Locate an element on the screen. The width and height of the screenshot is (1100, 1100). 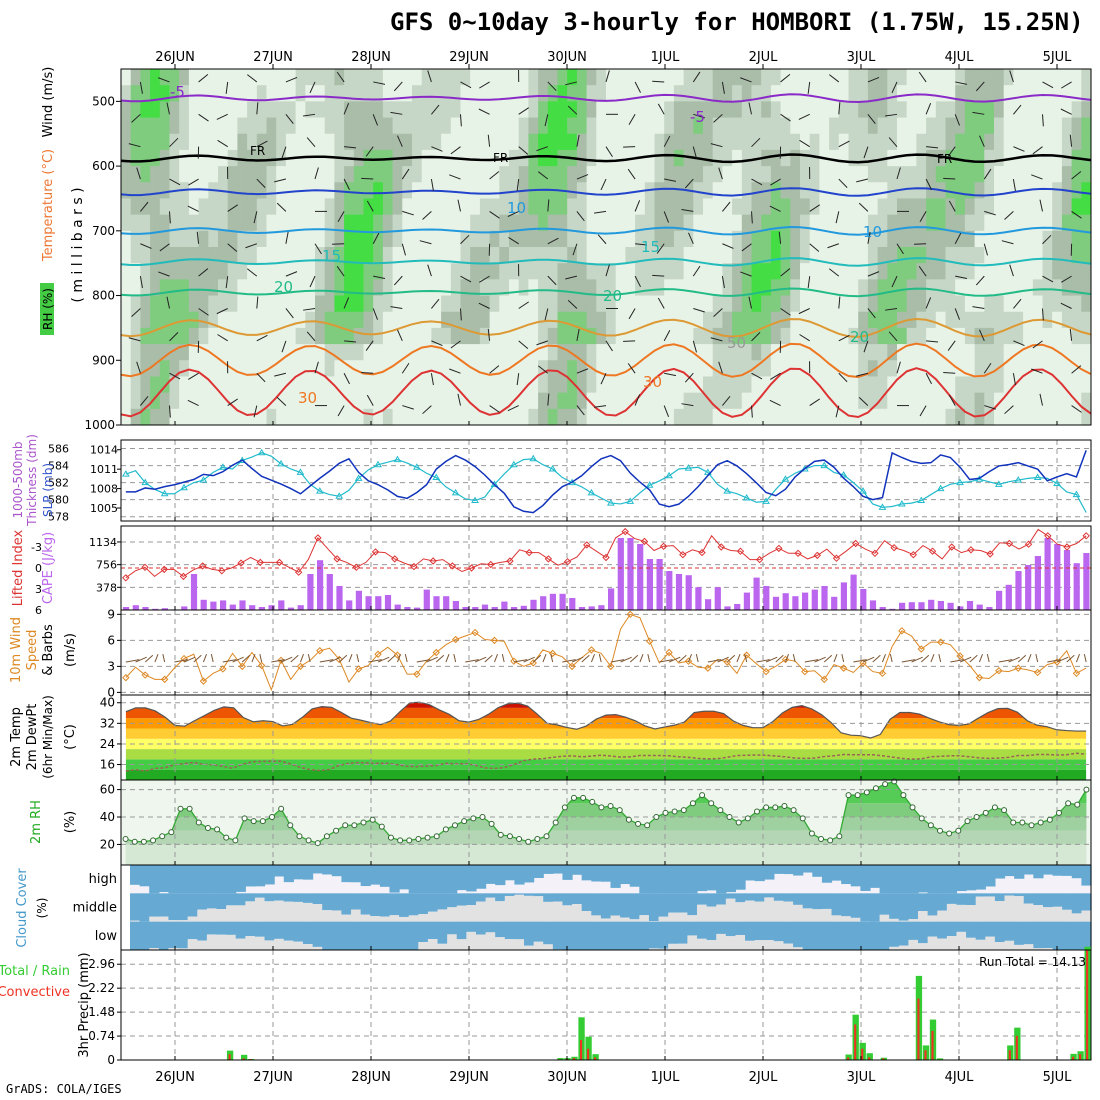
run-total-label: Run Total = 14.13 is located at coordinates (1032, 962).